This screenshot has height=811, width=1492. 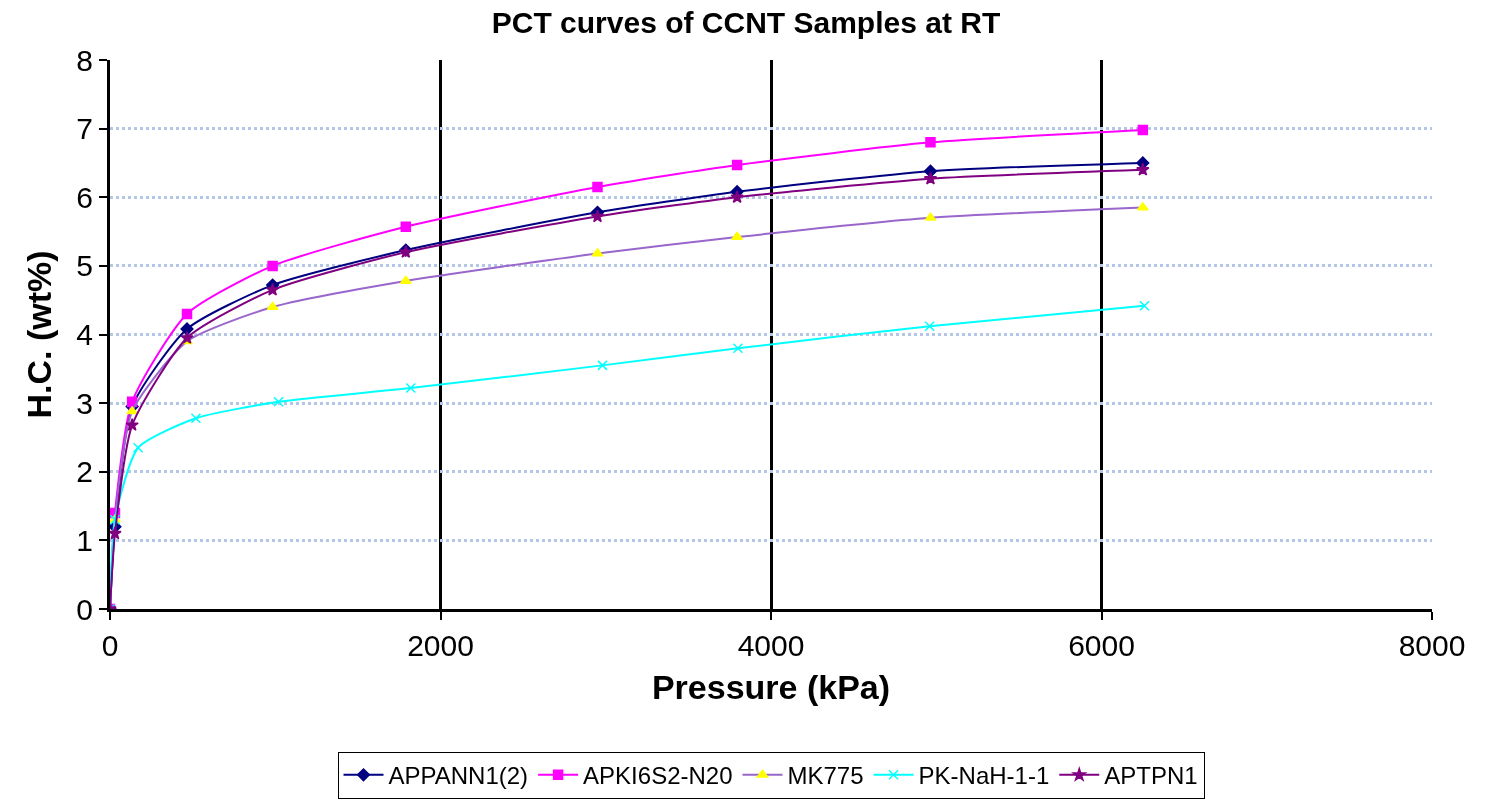 I want to click on y-tick-label: 6, so click(x=84, y=197).